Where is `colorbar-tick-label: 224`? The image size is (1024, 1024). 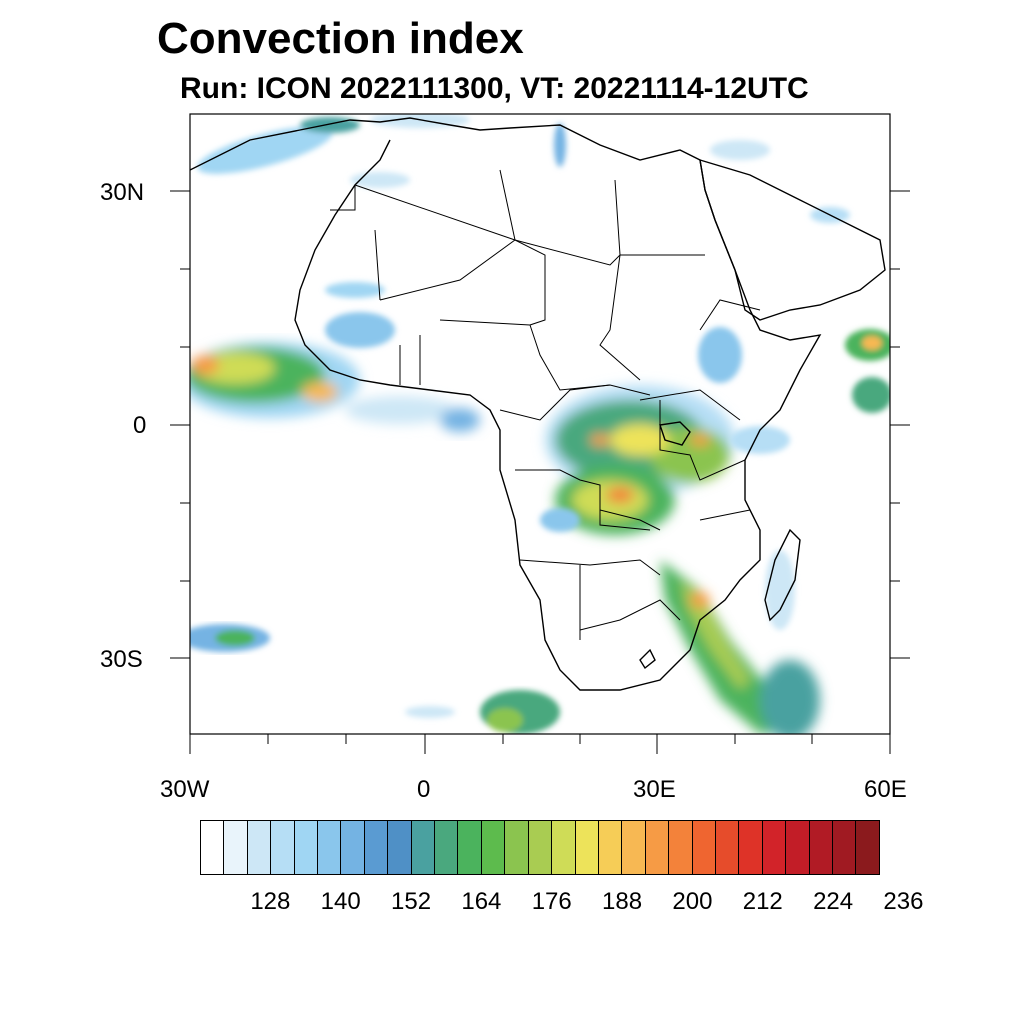
colorbar-tick-label: 224 is located at coordinates (833, 901).